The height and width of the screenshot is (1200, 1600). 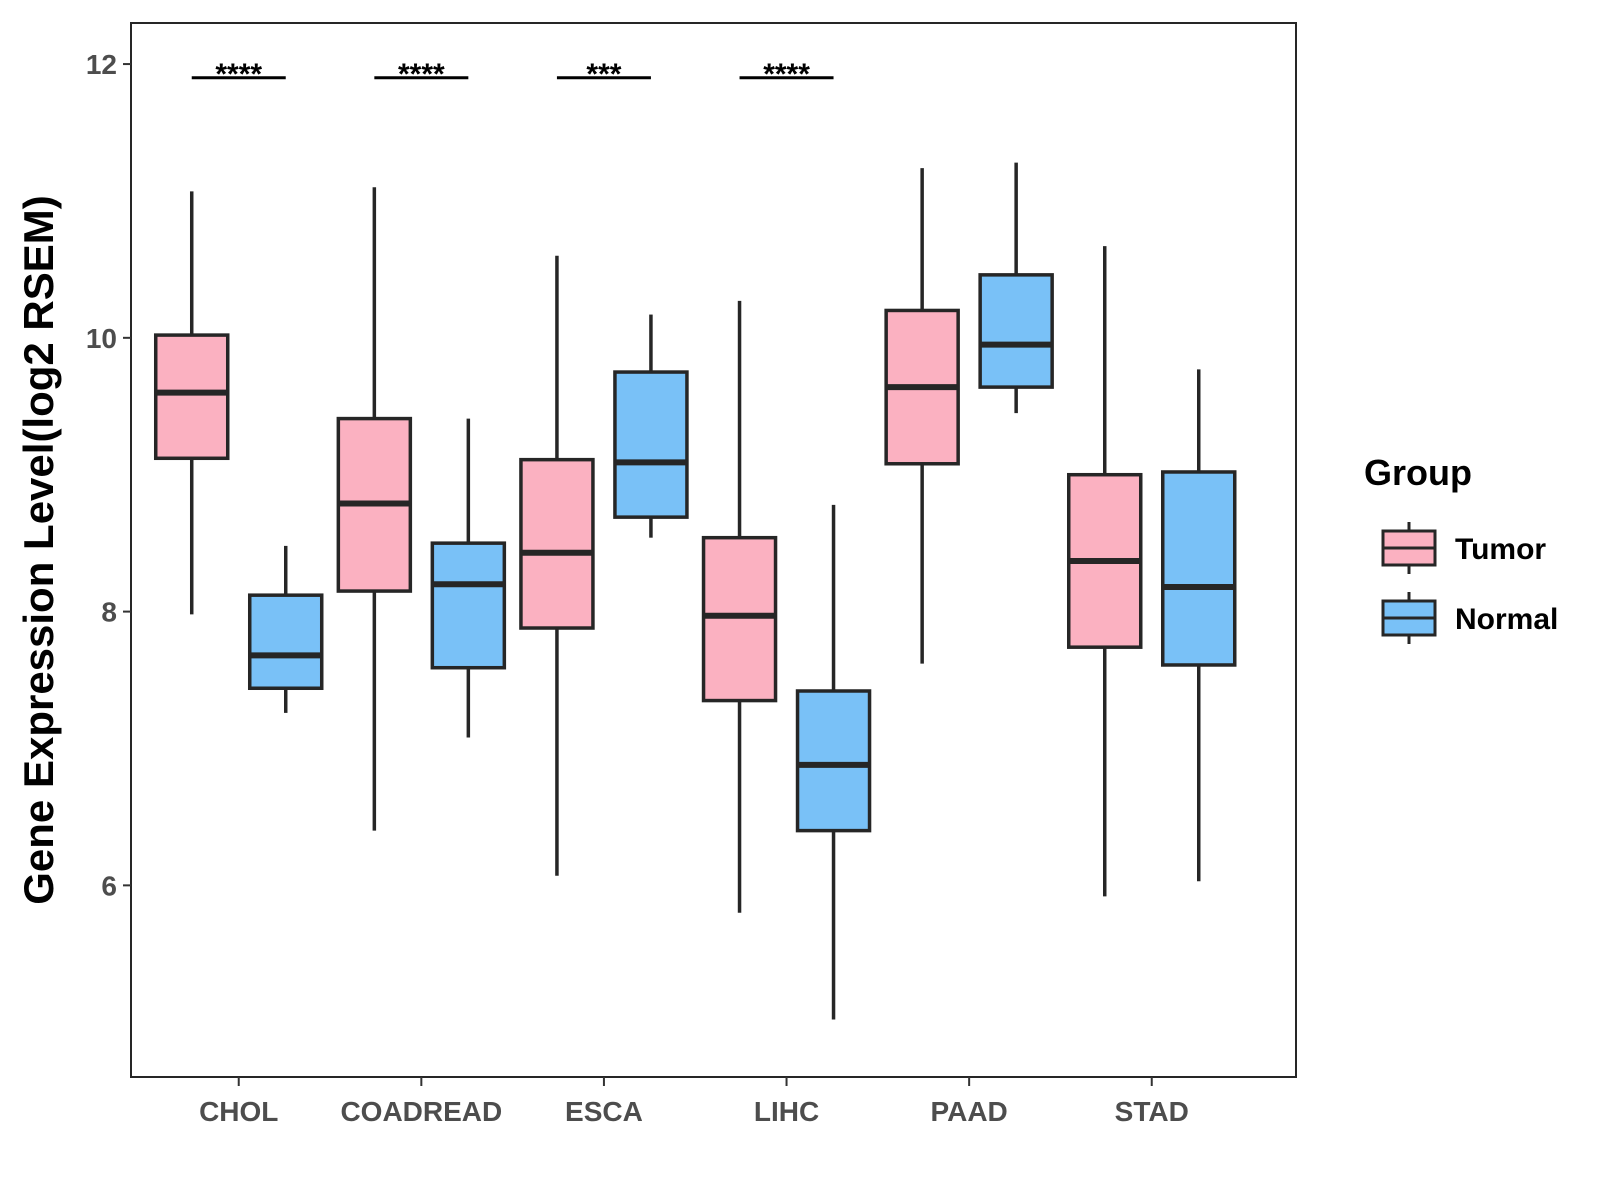 I want to click on y-tick-label: 6, so click(x=109, y=885).